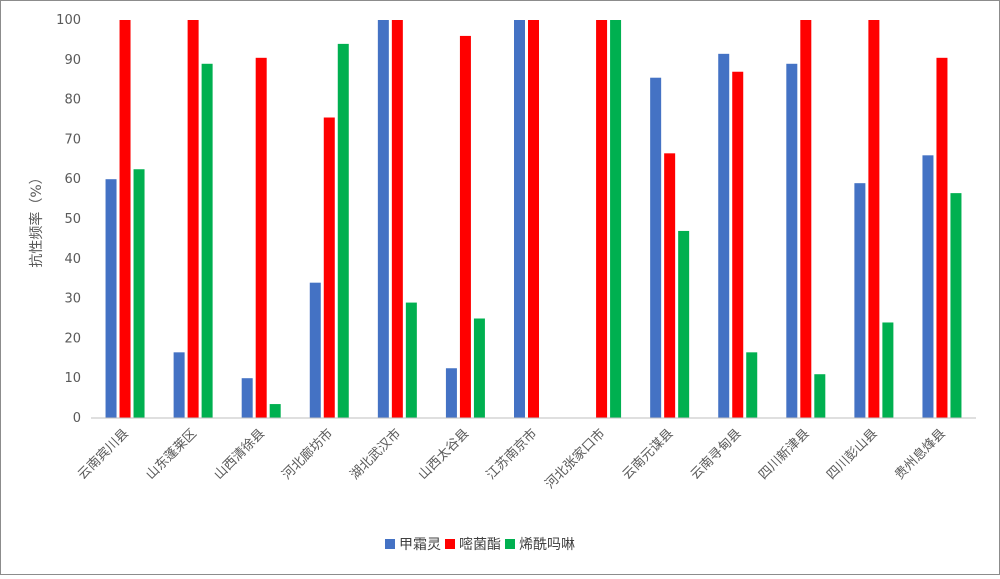 This screenshot has height=579, width=1000. What do you see at coordinates (36, 218) in the screenshot?
I see `y-axis-title: 抗性频率（%）` at bounding box center [36, 218].